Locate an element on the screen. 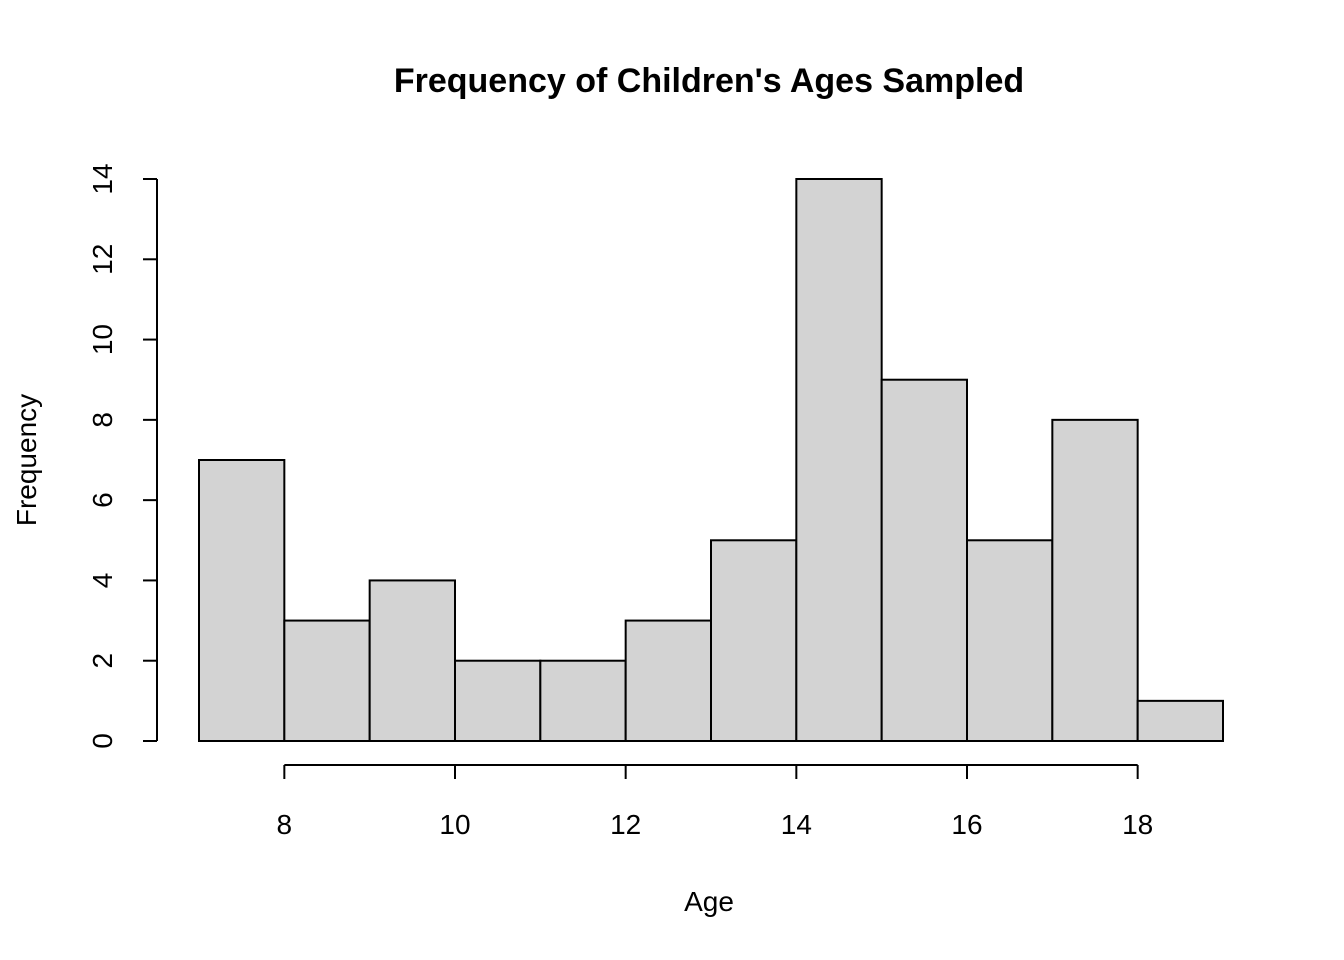 Image resolution: width=1344 pixels, height=960 pixels. x-tick-label-16: 16 is located at coordinates (966, 824).